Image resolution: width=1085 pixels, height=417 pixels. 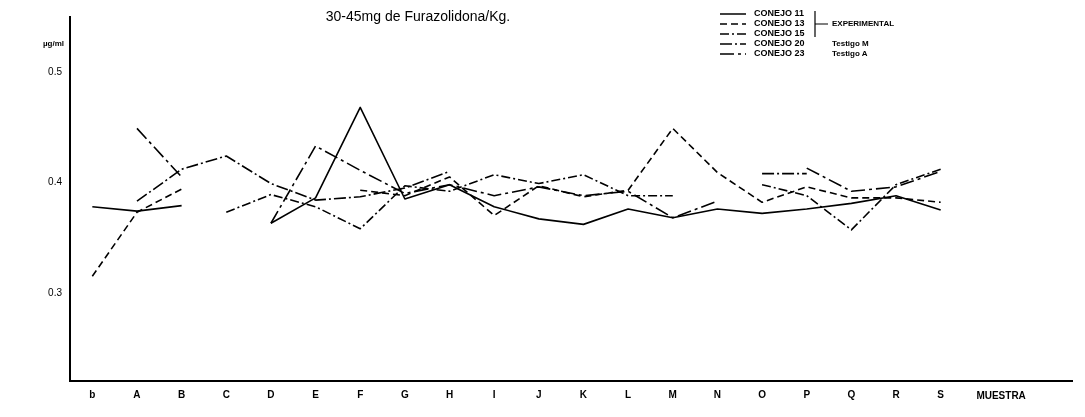 I want to click on legend-label: CONEJO 20, so click(x=779, y=43).